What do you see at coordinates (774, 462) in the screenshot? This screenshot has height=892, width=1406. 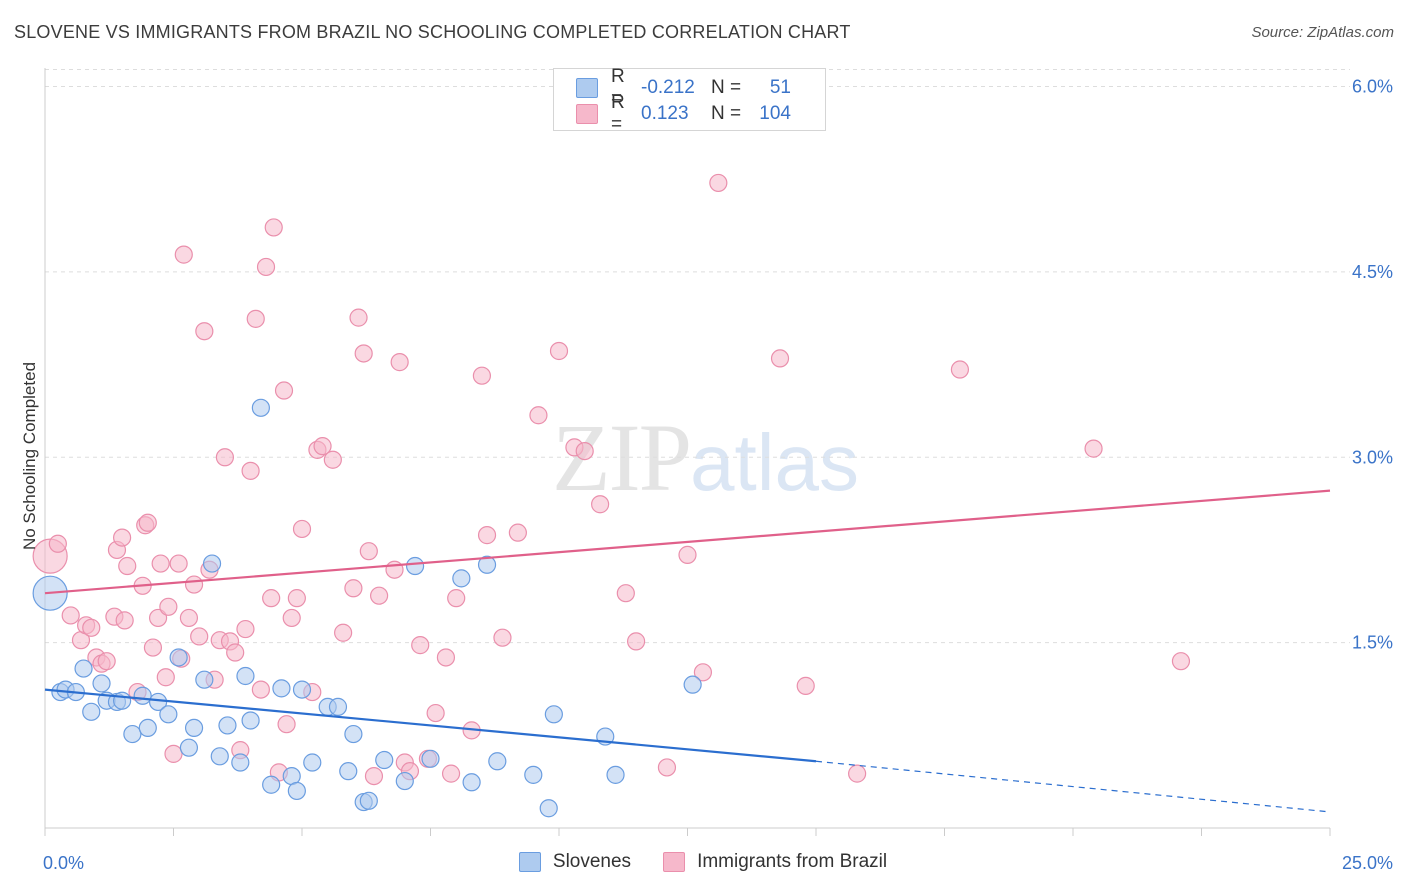 I see `watermark-atlas: atlas` at bounding box center [774, 462].